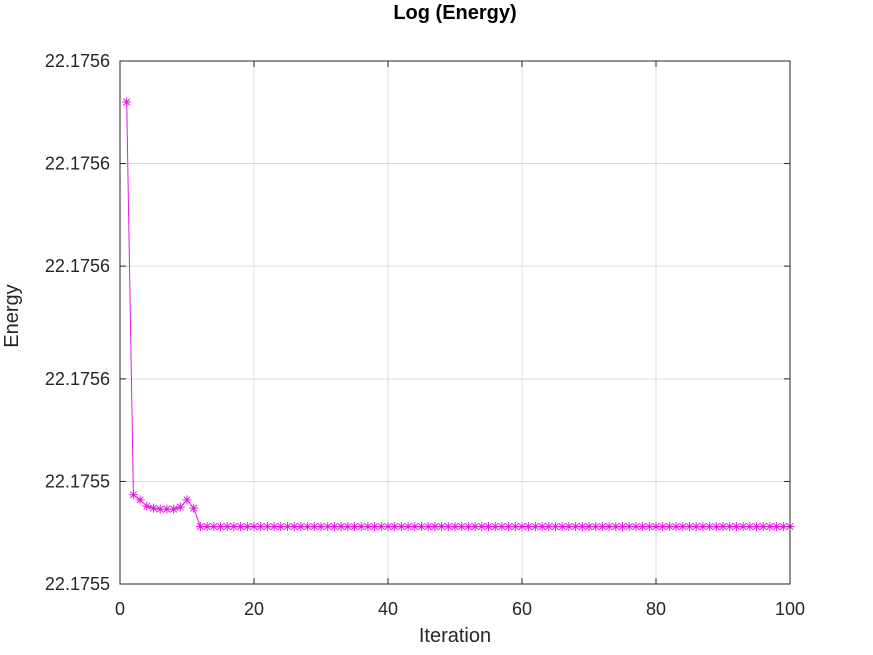 This screenshot has height=655, width=873. I want to click on chart-title: Log (Energy), so click(454, 13).